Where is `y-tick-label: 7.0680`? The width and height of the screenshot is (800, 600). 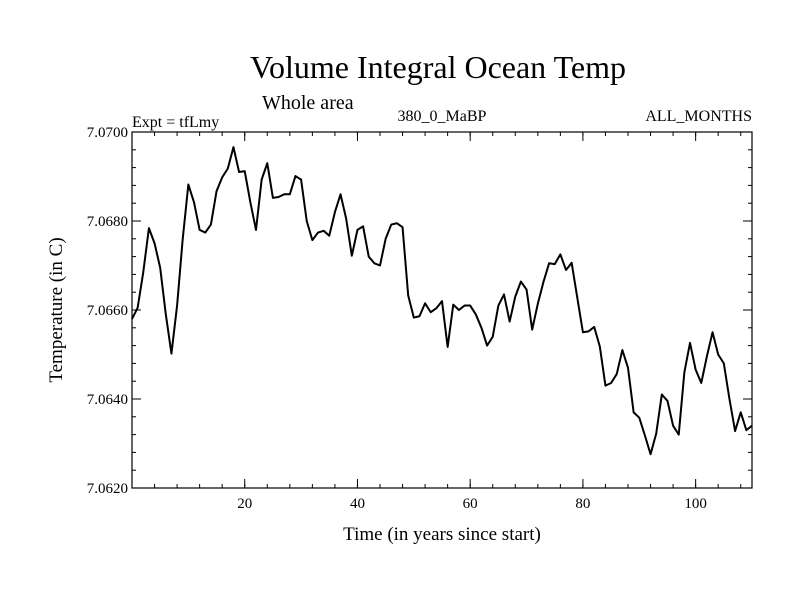
y-tick-label: 7.0680 is located at coordinates (107, 222).